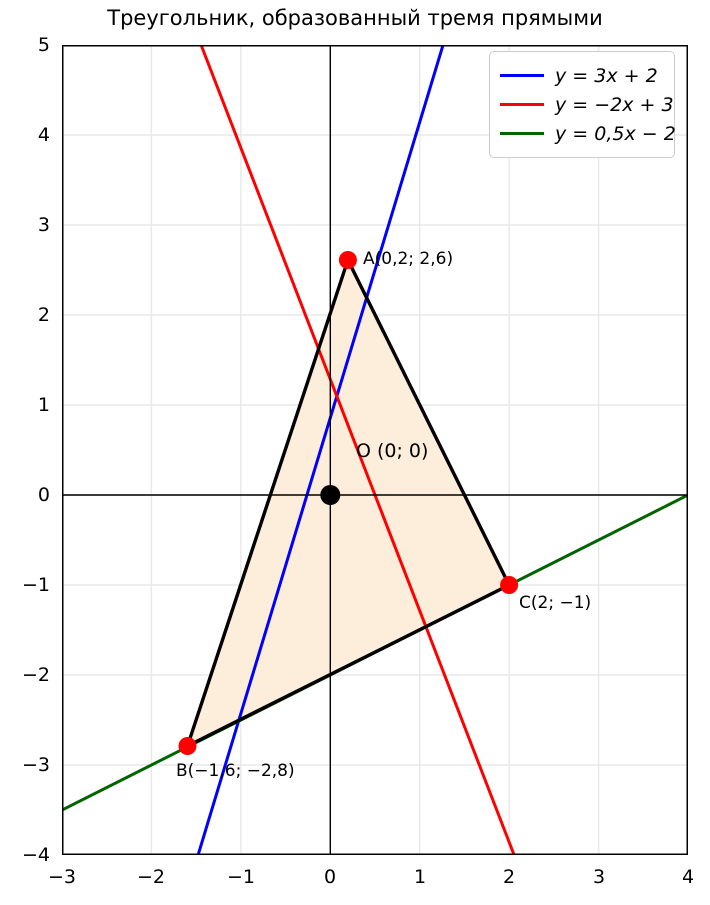  Describe the element at coordinates (43, 135) in the screenshot. I see `y-tick-label-4: 4` at that location.